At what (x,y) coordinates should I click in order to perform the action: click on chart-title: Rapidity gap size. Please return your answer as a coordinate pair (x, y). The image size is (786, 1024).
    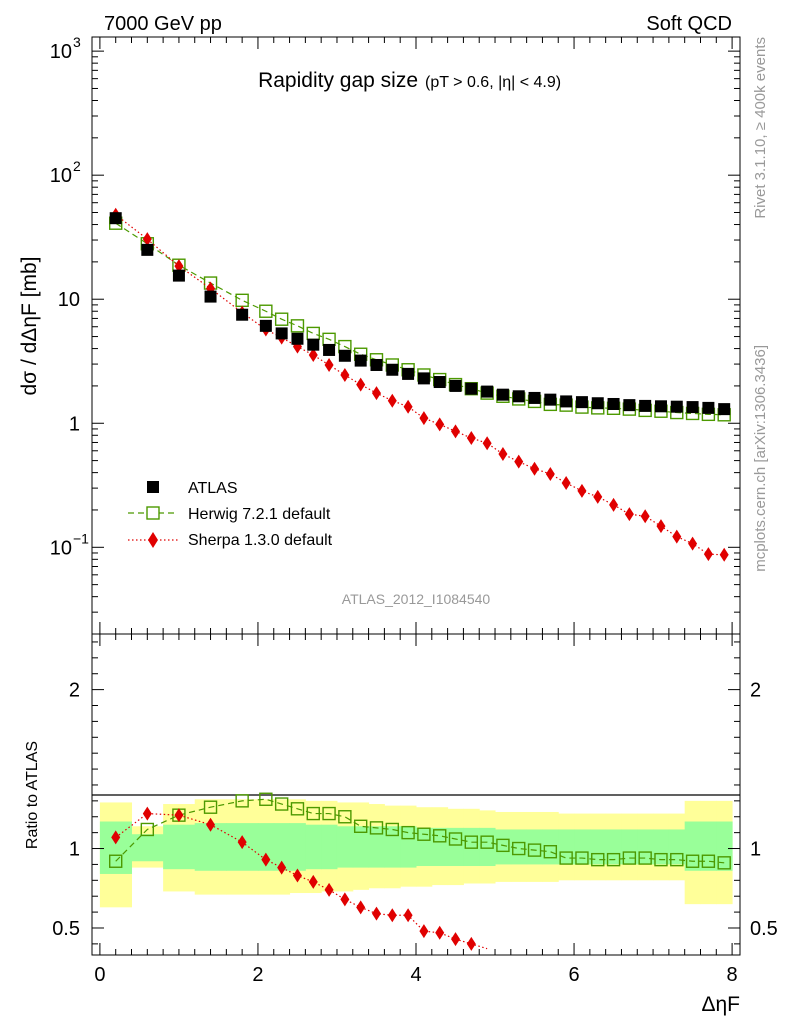
    Looking at the image, I should click on (338, 80).